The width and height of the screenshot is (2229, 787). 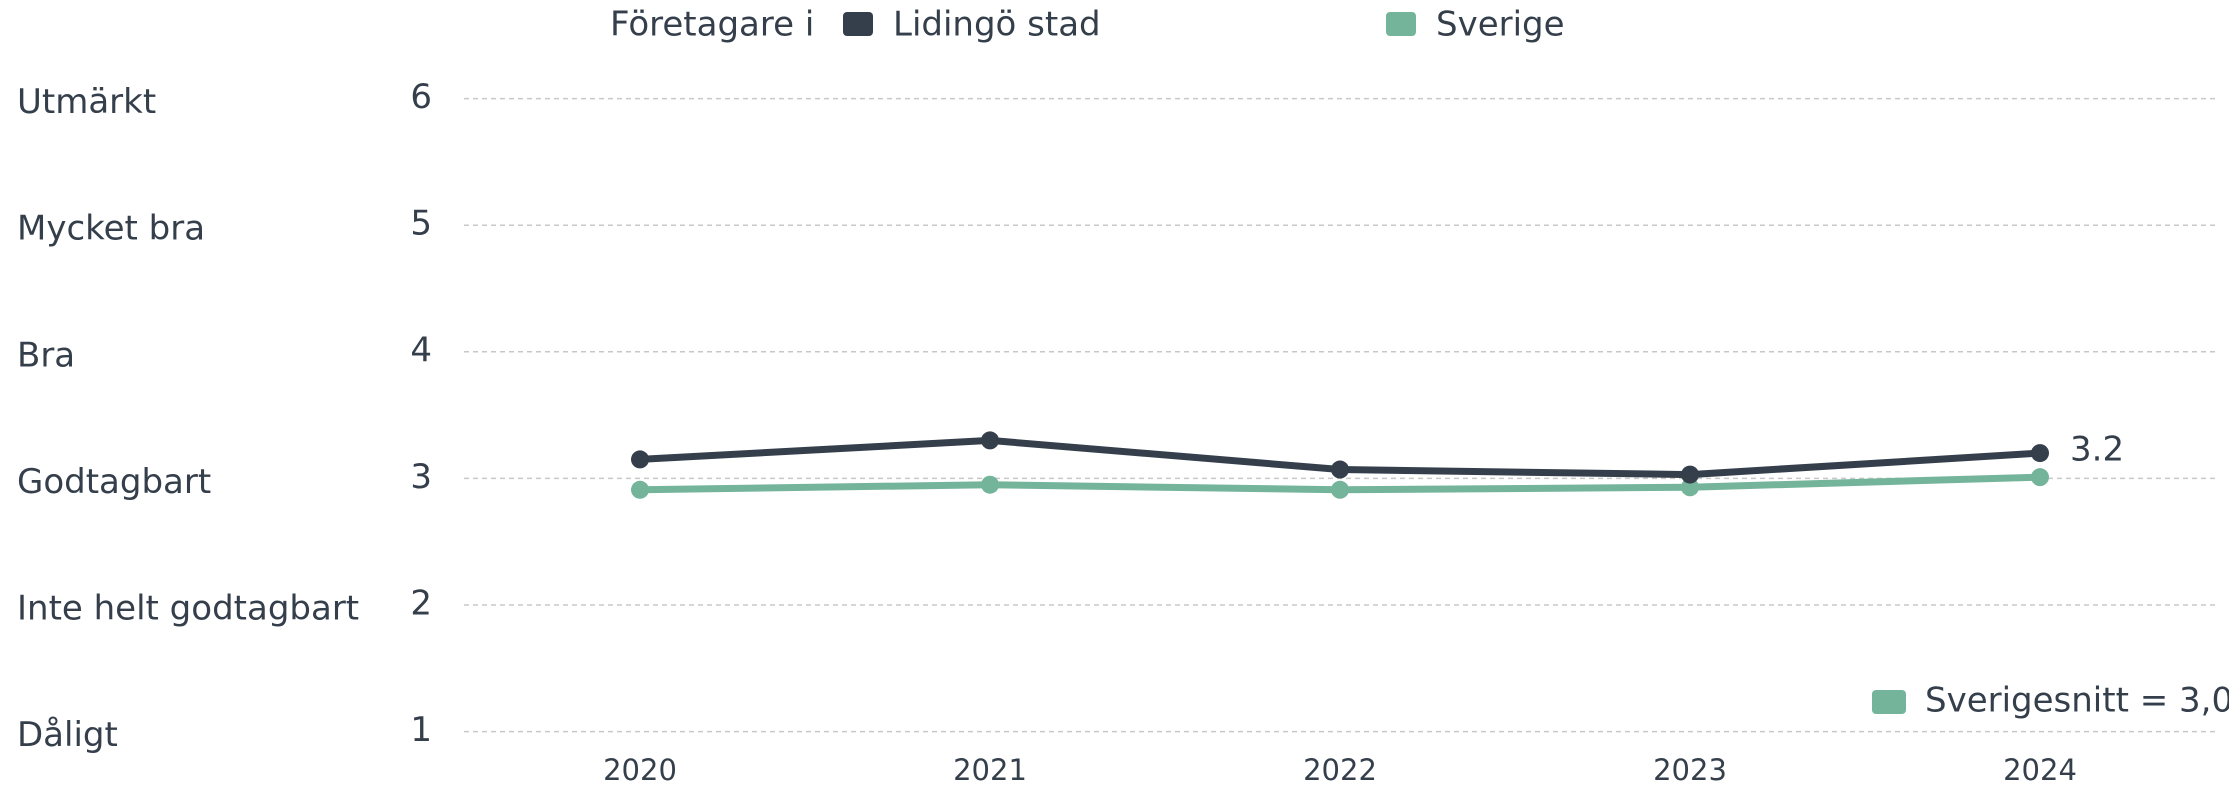 What do you see at coordinates (67, 735) in the screenshot?
I see `y-level-label: Dåligt` at bounding box center [67, 735].